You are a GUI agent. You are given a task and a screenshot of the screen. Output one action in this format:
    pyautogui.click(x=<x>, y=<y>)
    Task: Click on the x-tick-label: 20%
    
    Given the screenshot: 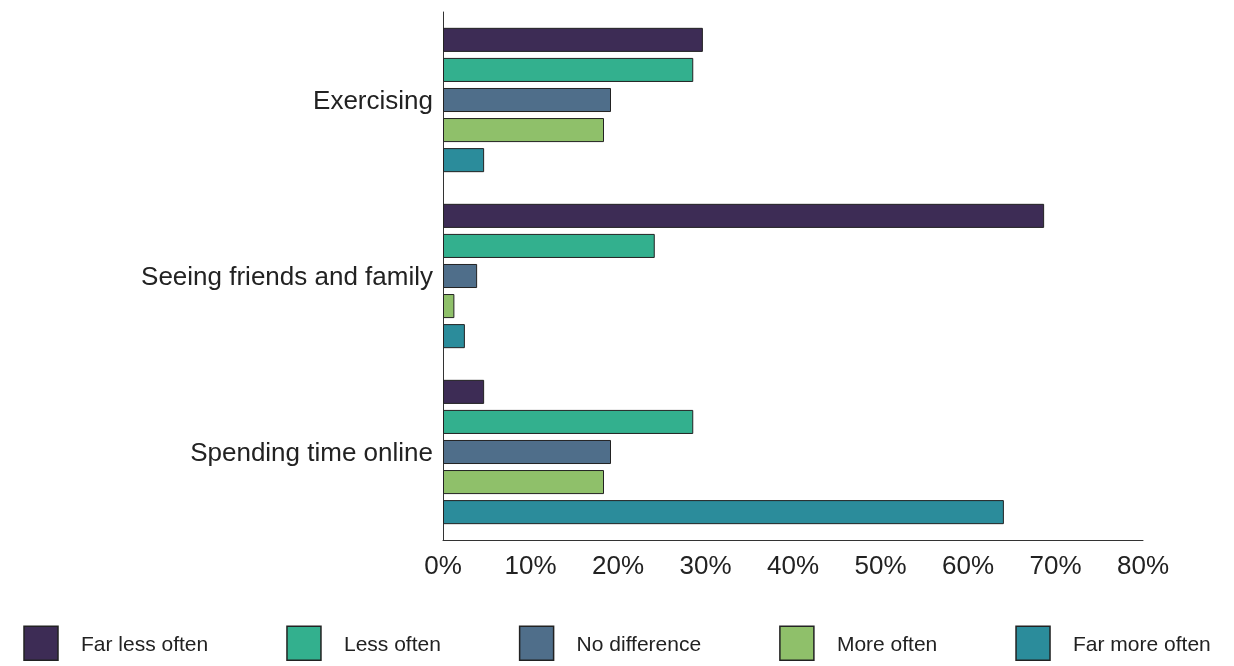 What is the action you would take?
    pyautogui.click(x=618, y=565)
    